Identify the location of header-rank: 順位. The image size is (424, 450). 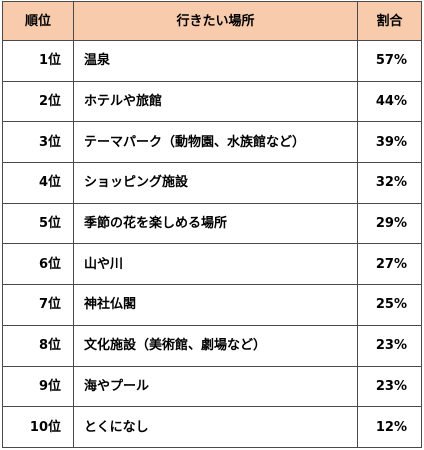
(38, 21).